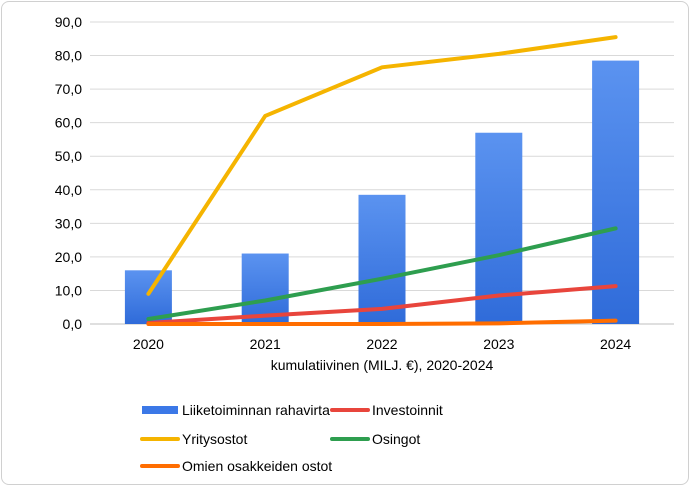  Describe the element at coordinates (68, 290) in the screenshot. I see `y-tick-label: 10,0` at that location.